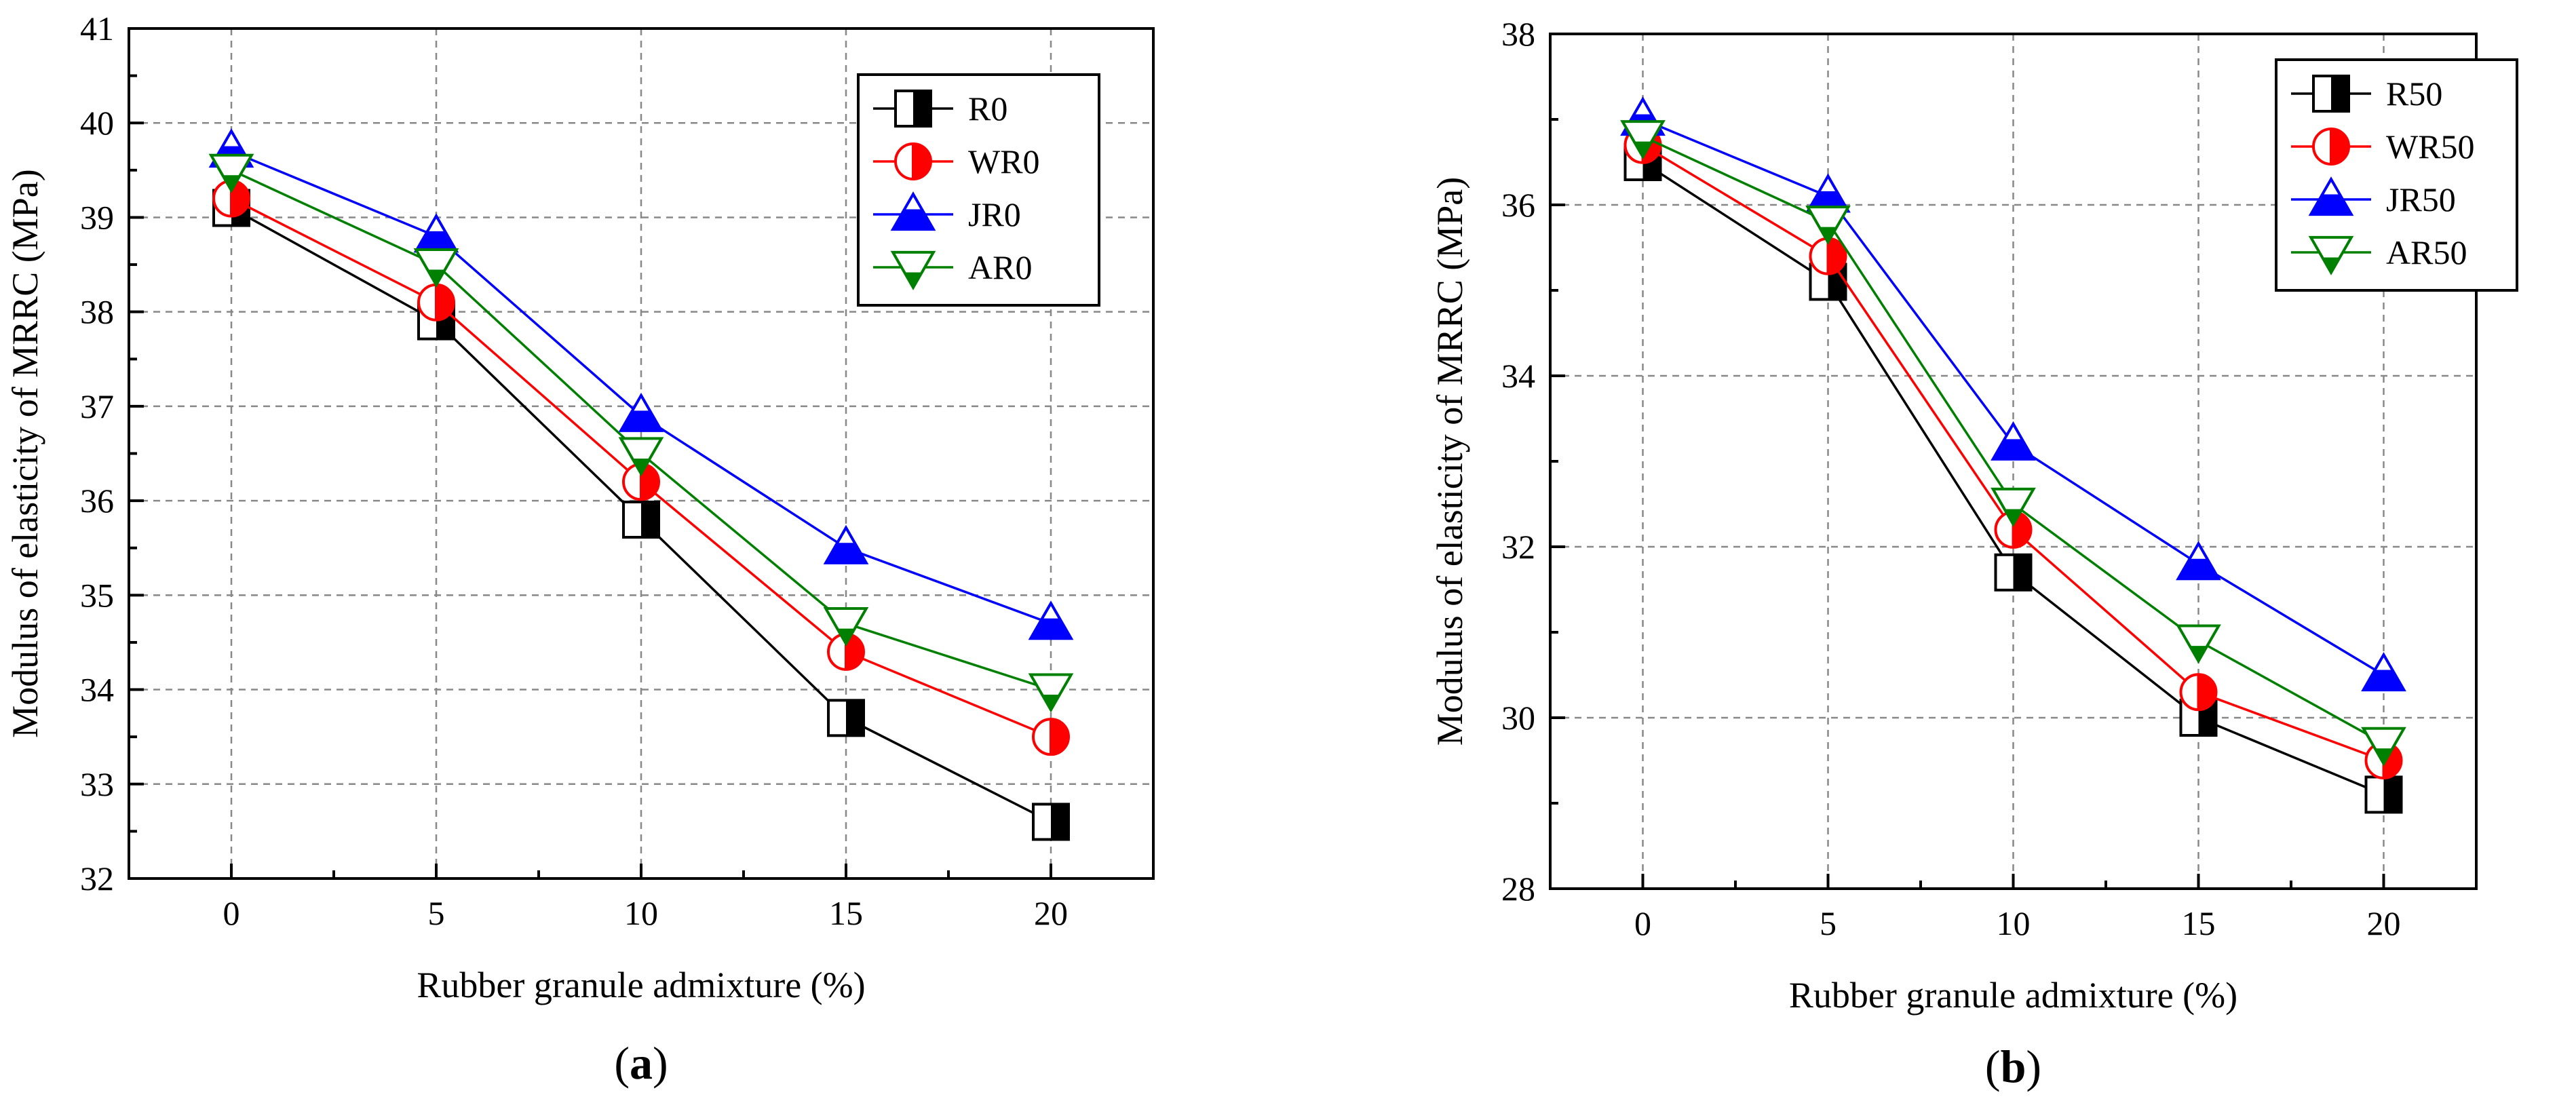  What do you see at coordinates (1518, 718) in the screenshot?
I see `y-tick-label: 30` at bounding box center [1518, 718].